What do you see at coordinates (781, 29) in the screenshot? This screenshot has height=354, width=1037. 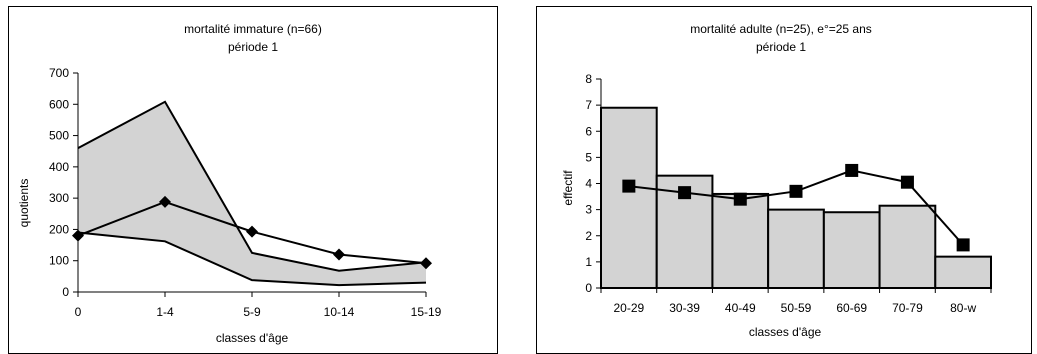 I see `chart-title: mortalité adulte (n=25), e°=25 ans` at bounding box center [781, 29].